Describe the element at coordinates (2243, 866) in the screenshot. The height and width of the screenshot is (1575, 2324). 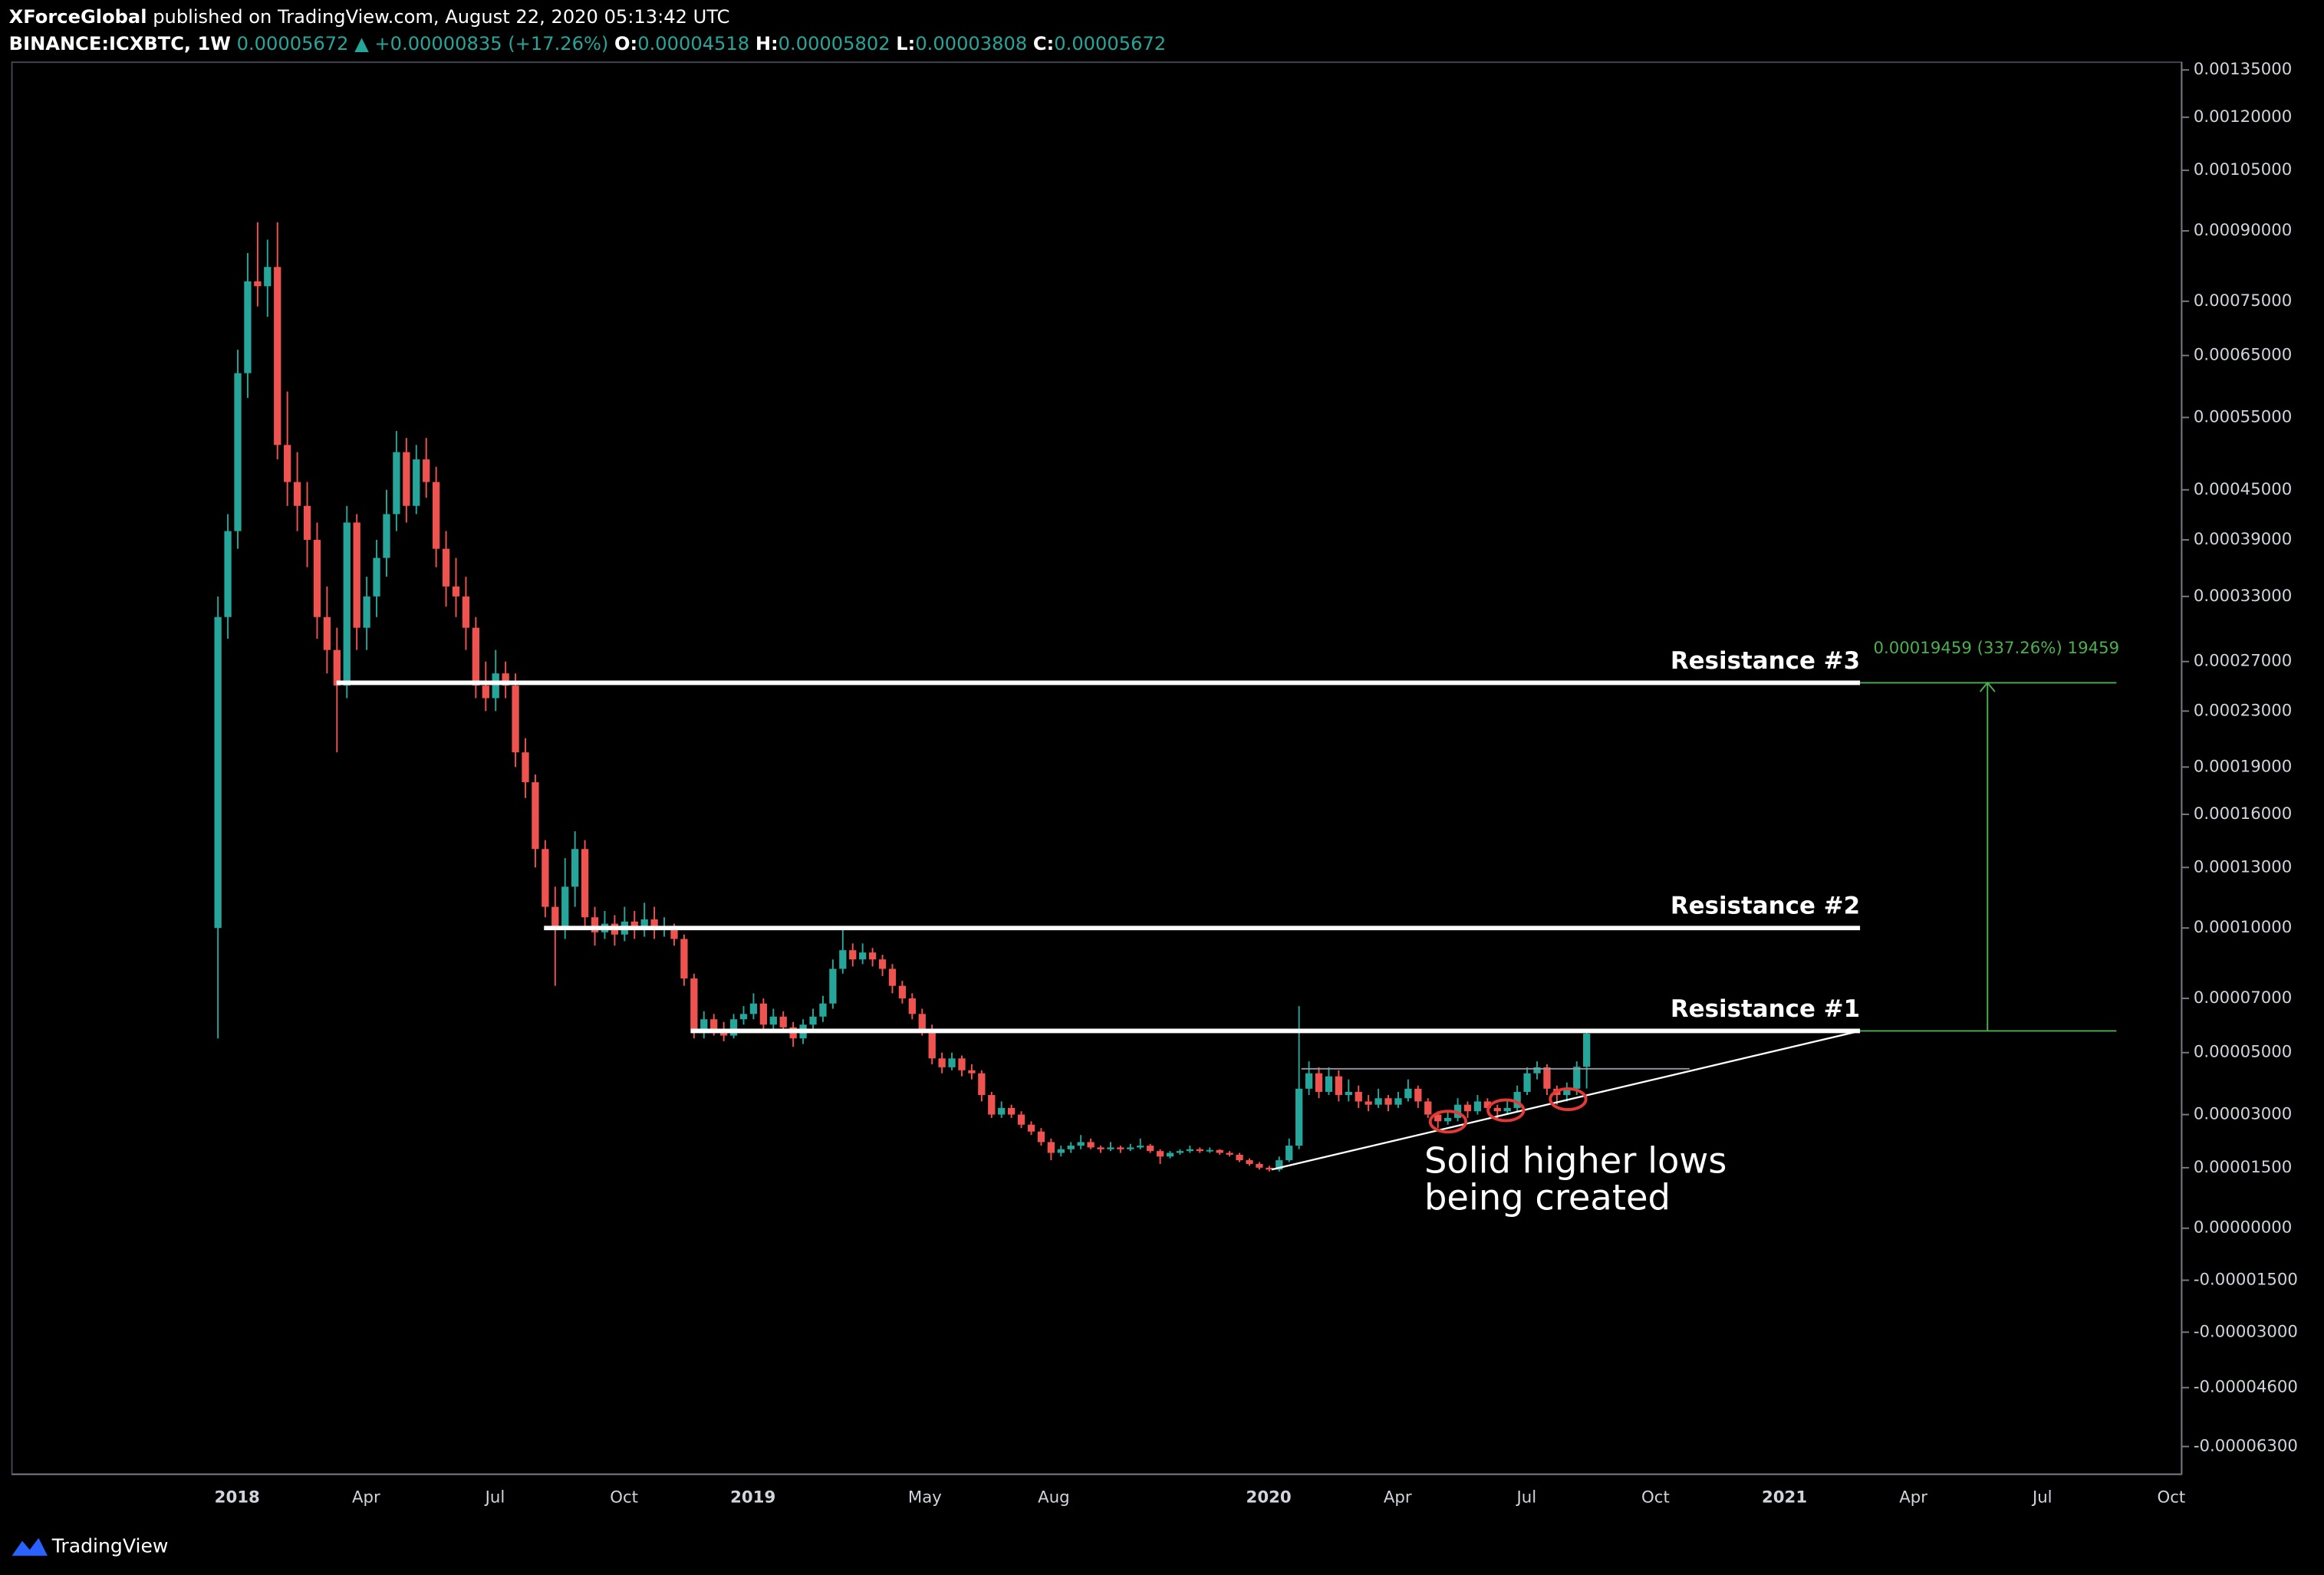
I see `y-tick-label: 0.00013000` at that location.